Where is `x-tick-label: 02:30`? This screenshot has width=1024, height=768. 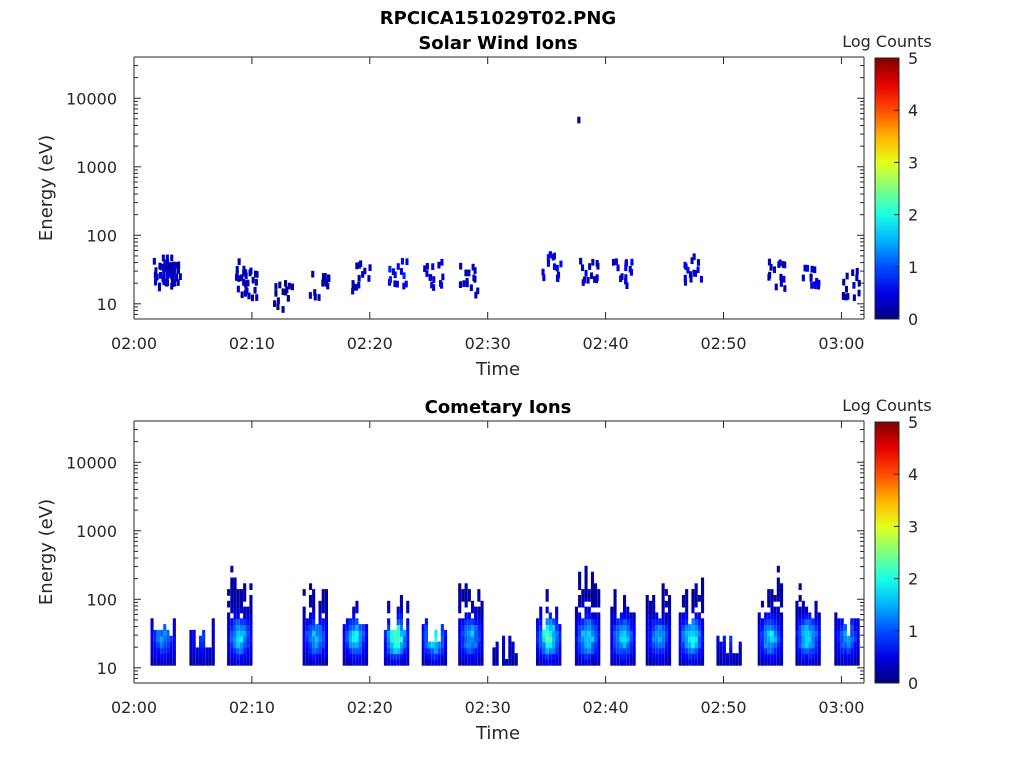
x-tick-label: 02:30 is located at coordinates (488, 707).